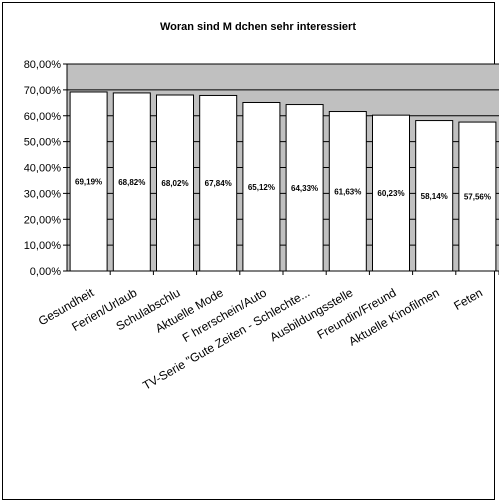 This screenshot has height=504, width=499. I want to click on y-tick-label: 80,00%, so click(43, 65).